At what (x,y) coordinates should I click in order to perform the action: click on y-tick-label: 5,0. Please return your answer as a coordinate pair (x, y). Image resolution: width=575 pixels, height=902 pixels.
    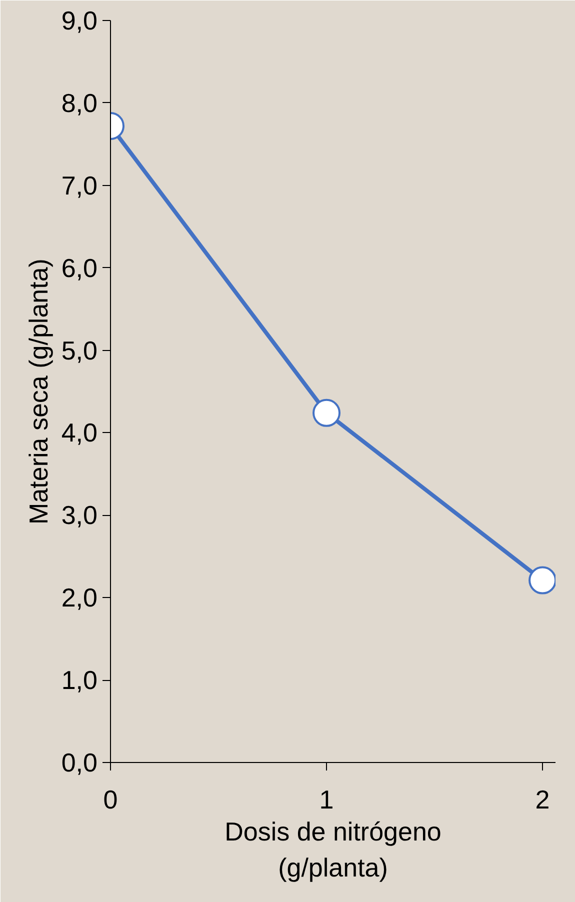
    Looking at the image, I should click on (79, 350).